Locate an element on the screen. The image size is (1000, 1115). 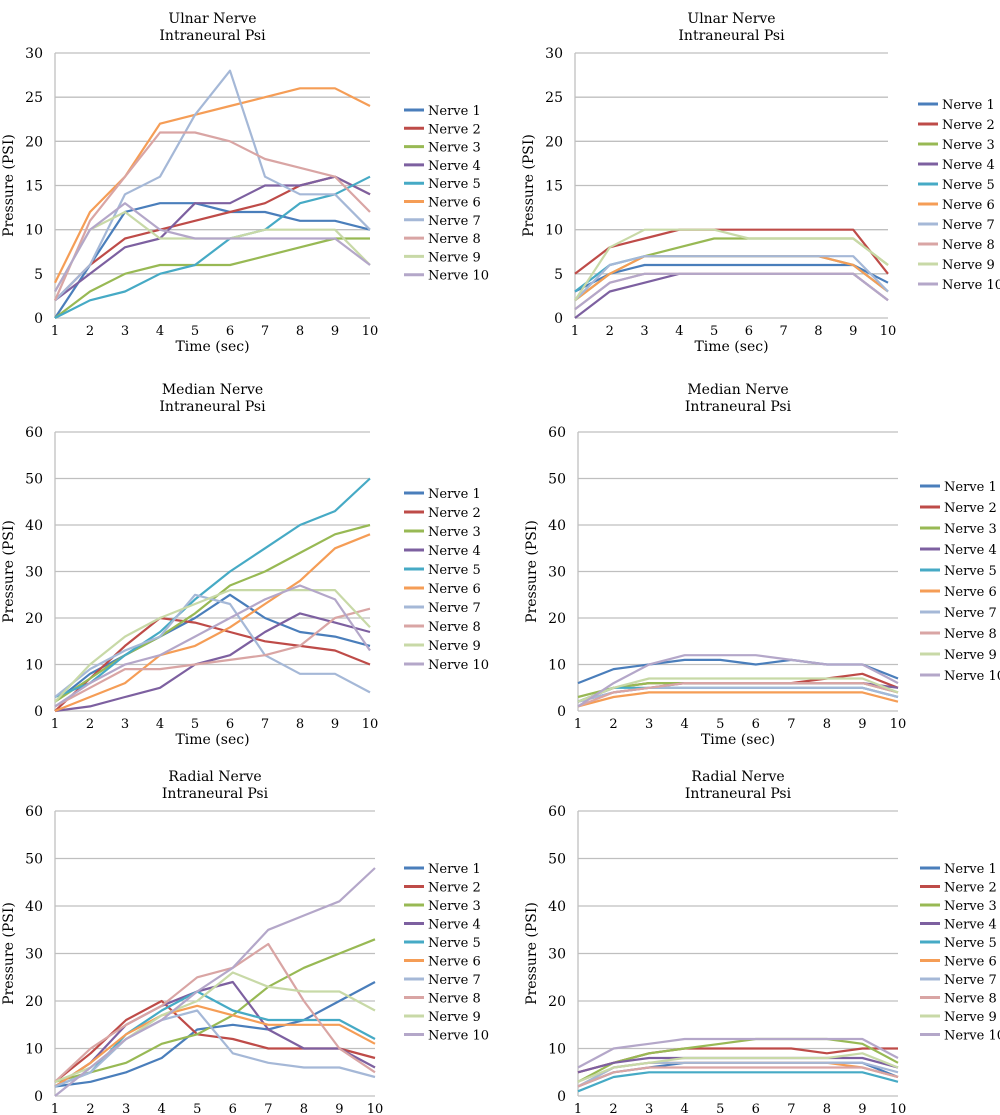
chart-title: Median Nerve is located at coordinates (737, 390).